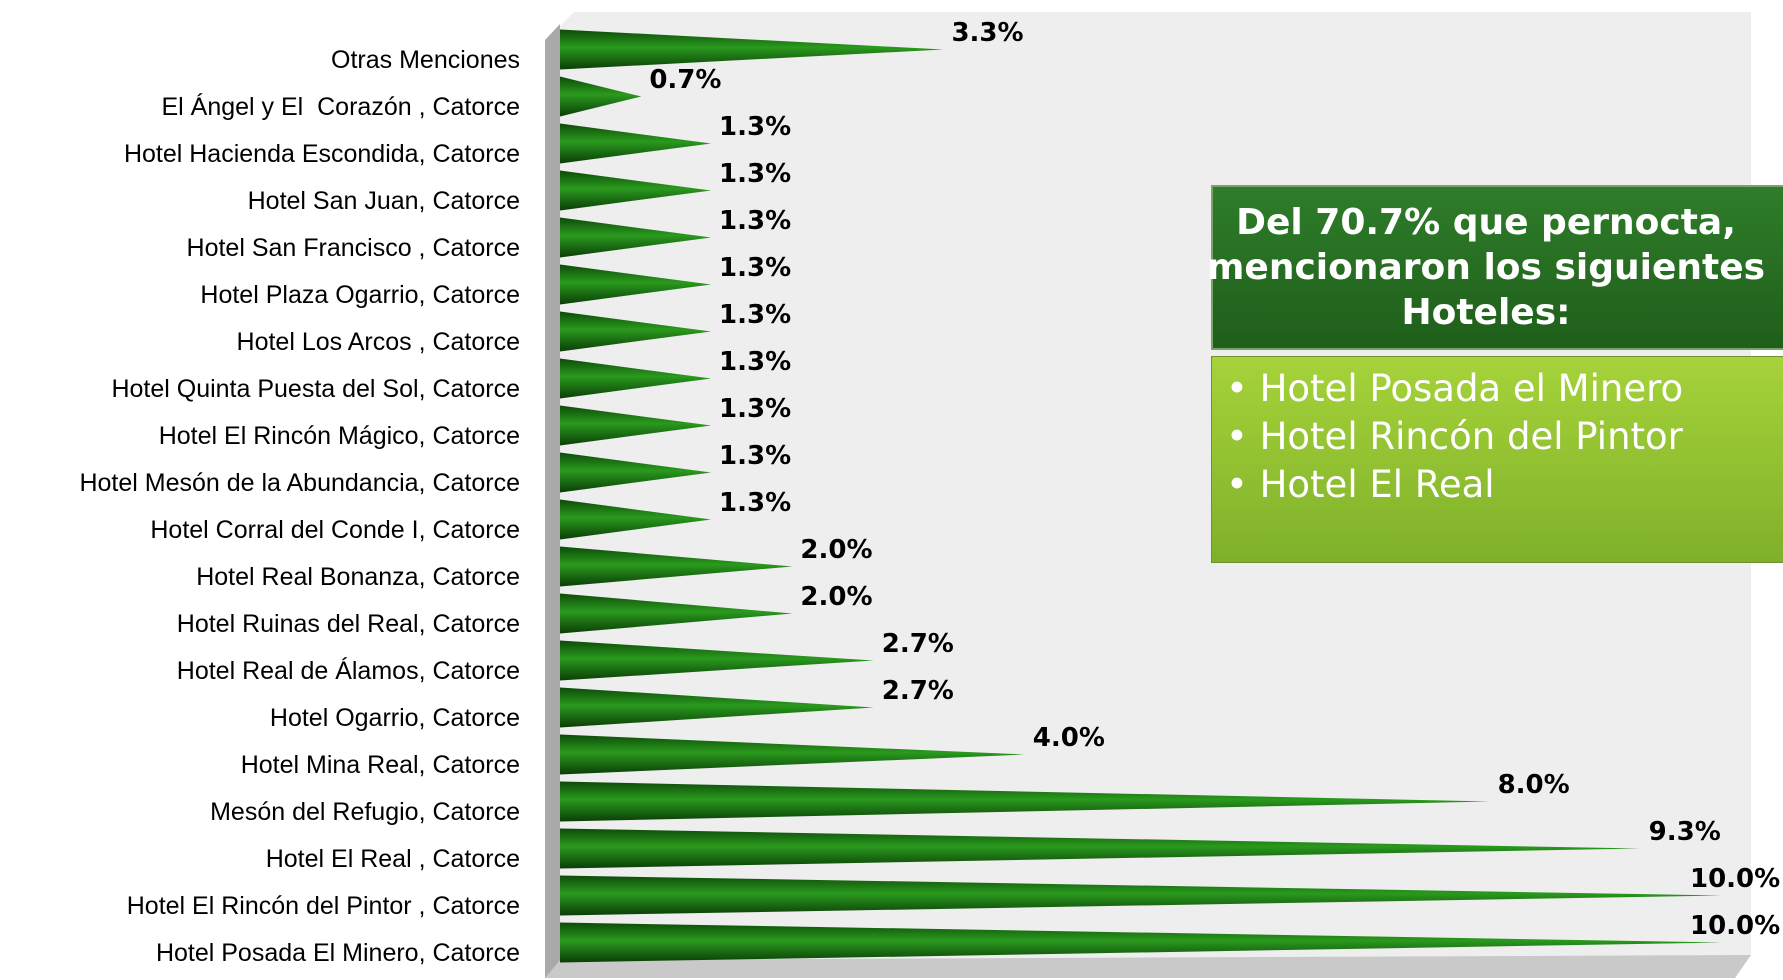 This screenshot has width=1783, height=980. I want to click on y-tick-label: Otras Menciones, so click(425, 60).